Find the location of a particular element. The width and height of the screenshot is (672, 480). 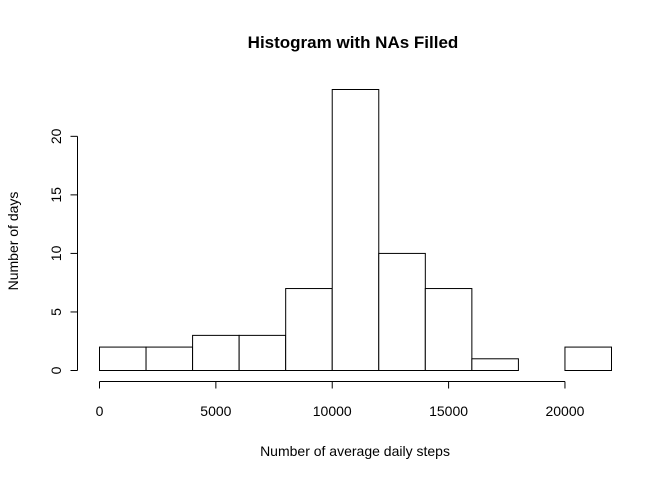

x-axis-label: Number of average daily steps is located at coordinates (355, 451).